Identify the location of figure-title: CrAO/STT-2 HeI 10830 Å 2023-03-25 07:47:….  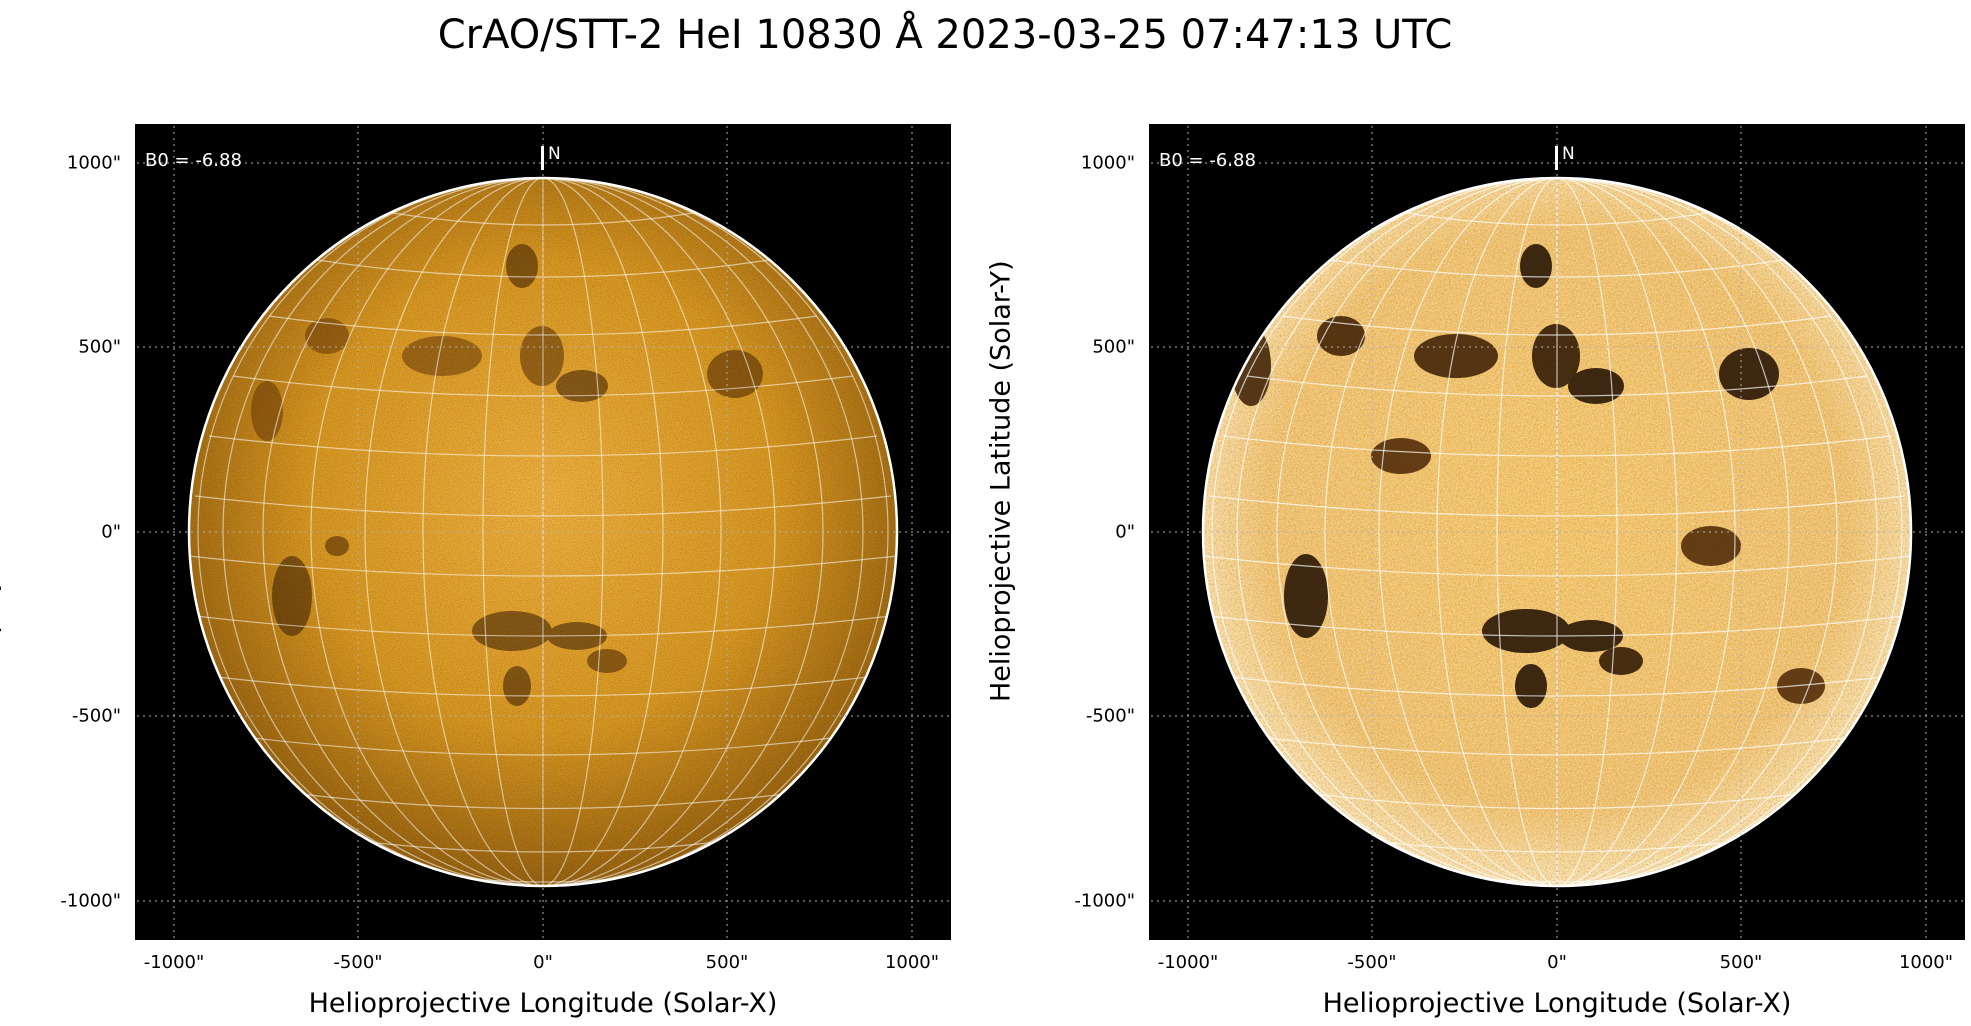
(945, 35).